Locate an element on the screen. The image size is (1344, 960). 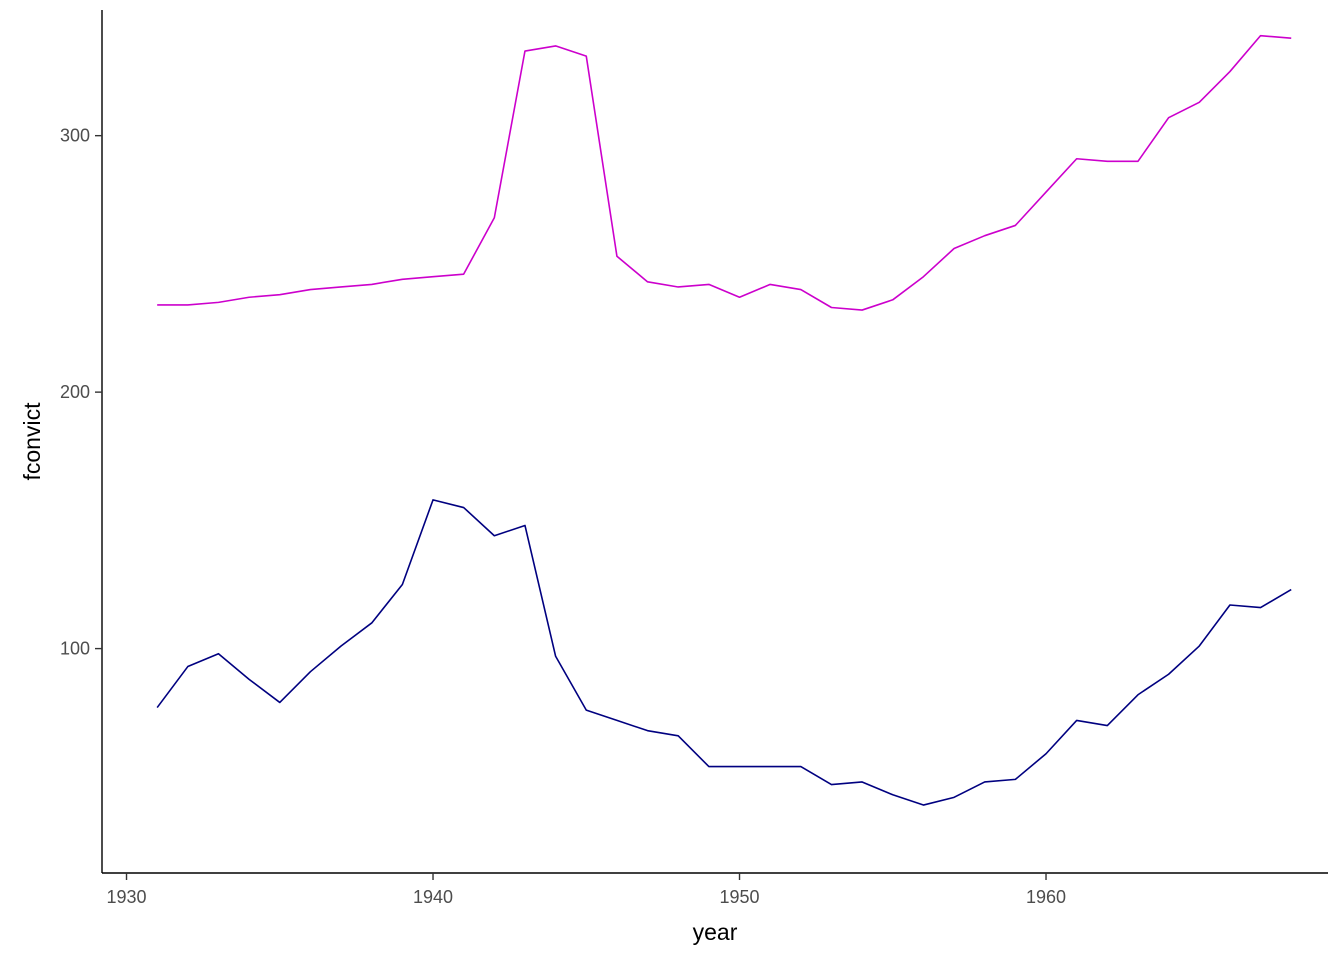
x-tick-label: 1960 is located at coordinates (1046, 897).